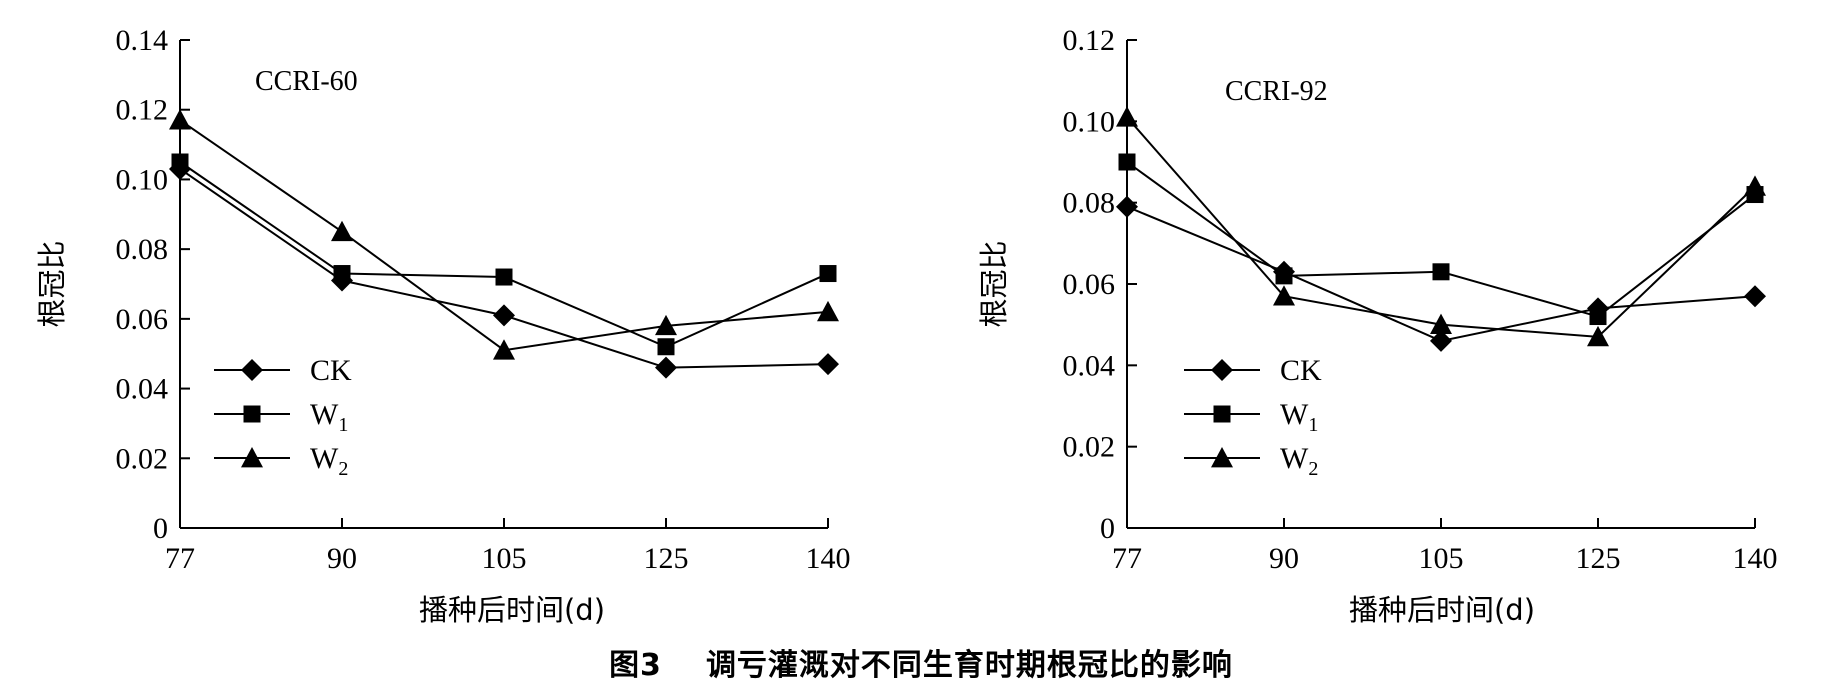 The width and height of the screenshot is (1842, 696). Describe the element at coordinates (142, 40) in the screenshot. I see `y-tick-label: 0.14` at that location.